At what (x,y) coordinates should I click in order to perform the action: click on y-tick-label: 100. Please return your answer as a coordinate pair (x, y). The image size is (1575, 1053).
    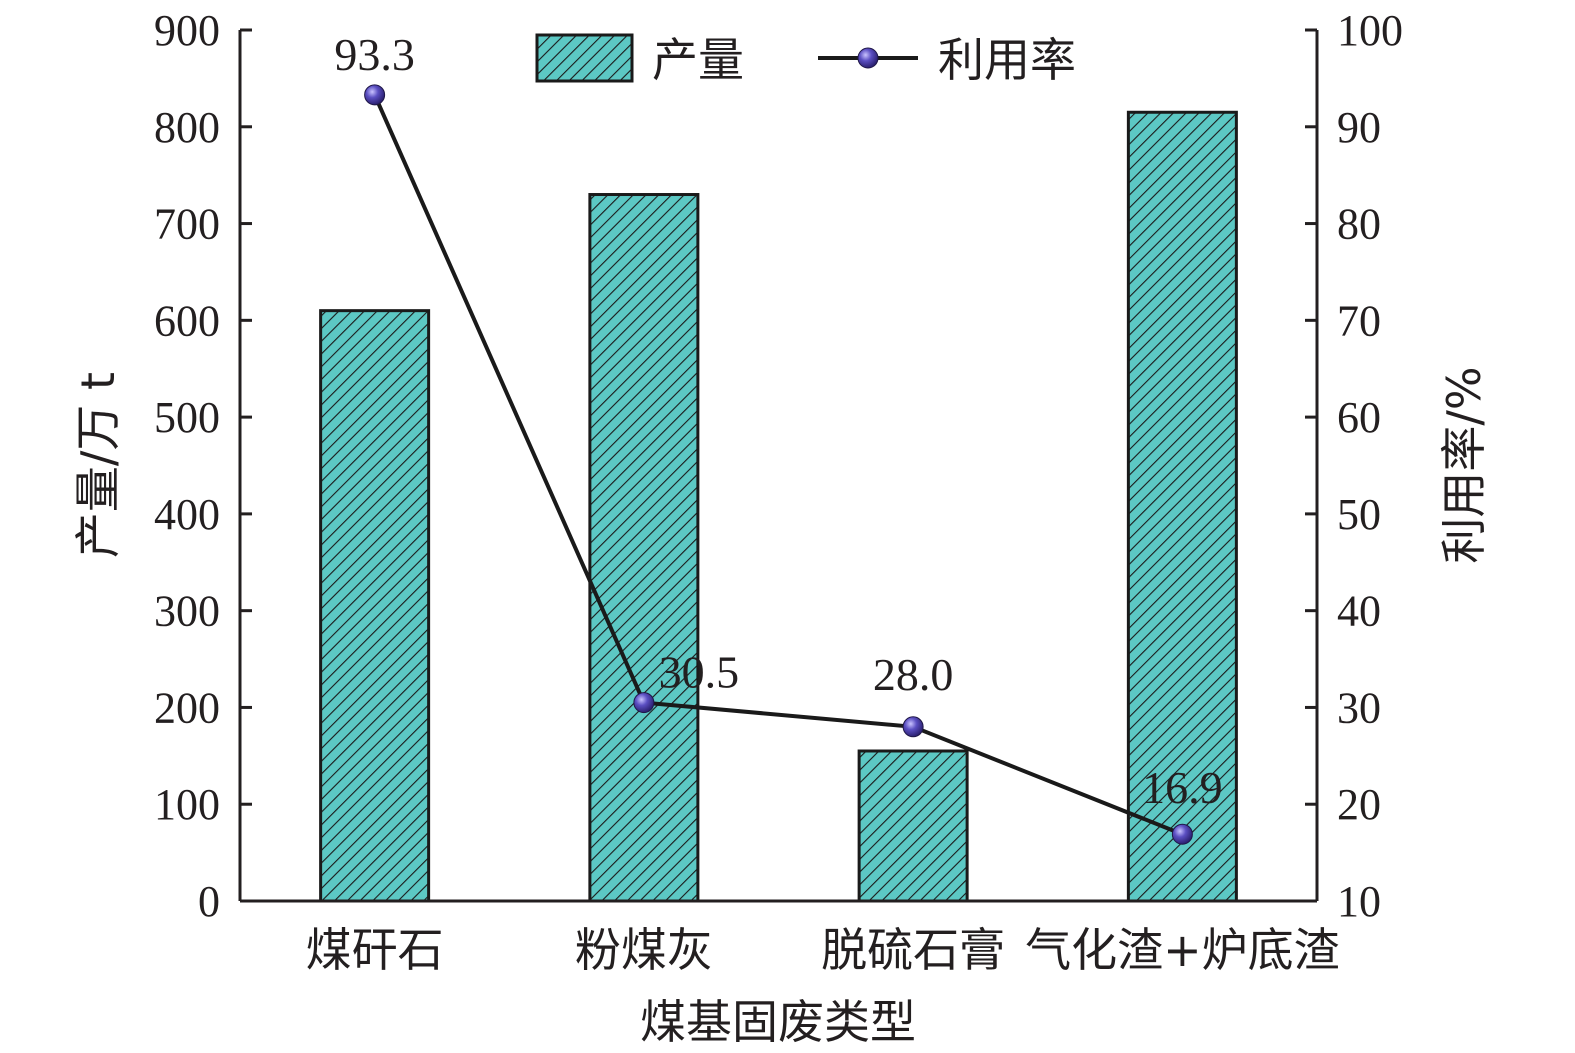
    Looking at the image, I should click on (187, 804).